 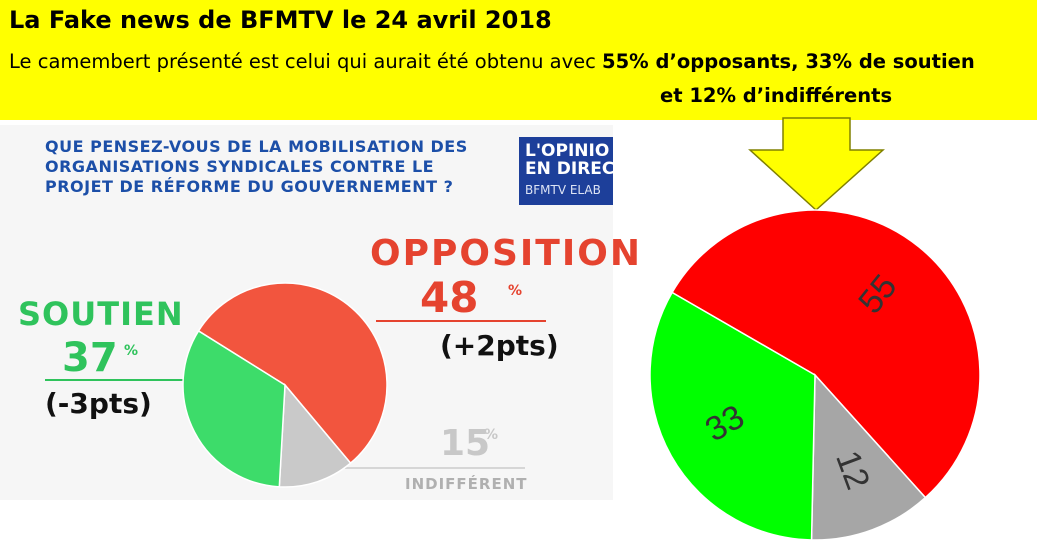 I want to click on soutien-label: SOUTIEN, so click(x=101, y=314).